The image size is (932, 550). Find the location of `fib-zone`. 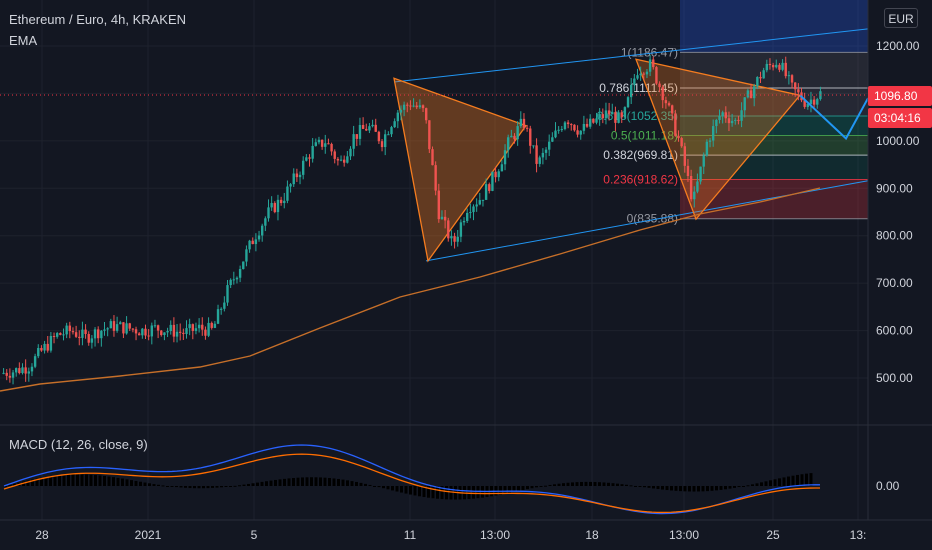

fib-zone is located at coordinates (774, 70).